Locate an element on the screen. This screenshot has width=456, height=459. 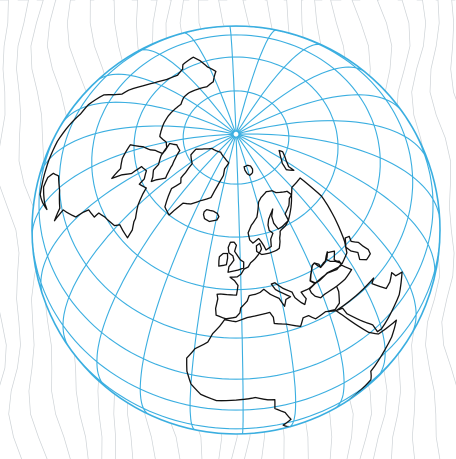
north-africa-coastline is located at coordinates (292, 369).